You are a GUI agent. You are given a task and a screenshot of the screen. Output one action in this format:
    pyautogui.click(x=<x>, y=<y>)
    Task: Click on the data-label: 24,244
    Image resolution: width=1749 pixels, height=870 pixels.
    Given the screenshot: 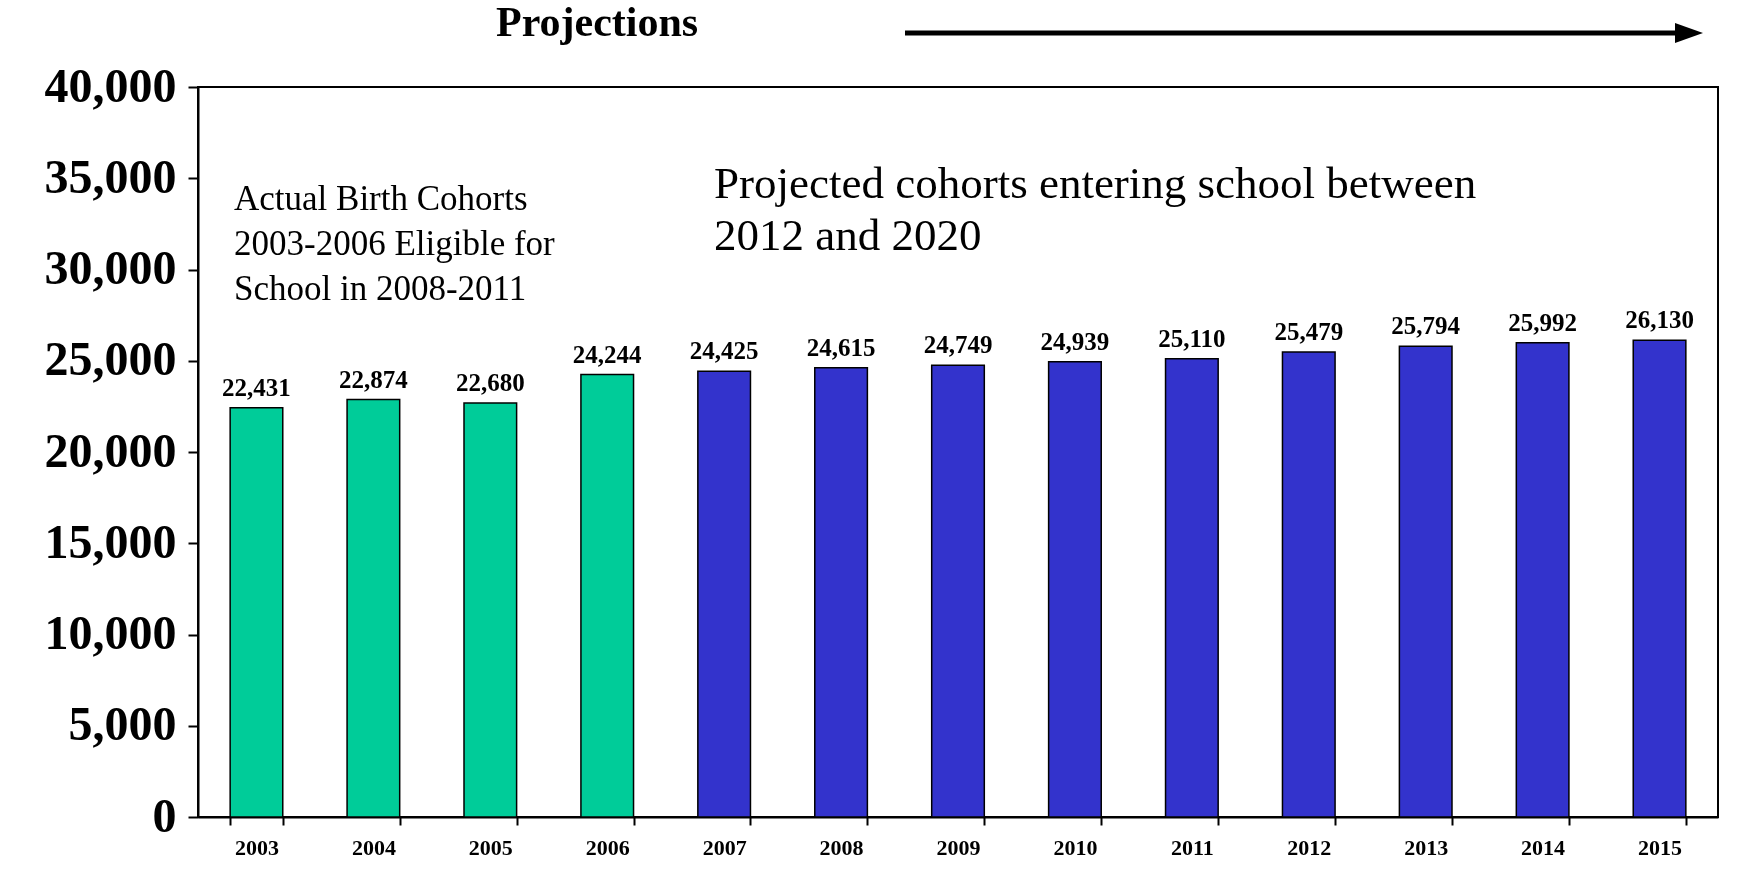 What is the action you would take?
    pyautogui.click(x=607, y=354)
    